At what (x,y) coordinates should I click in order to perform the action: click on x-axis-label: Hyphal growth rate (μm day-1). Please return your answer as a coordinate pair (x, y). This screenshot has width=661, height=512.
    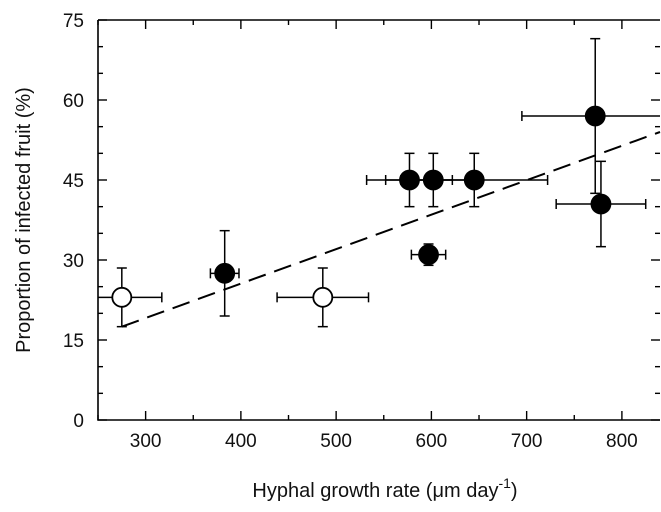
    Looking at the image, I should click on (384, 488).